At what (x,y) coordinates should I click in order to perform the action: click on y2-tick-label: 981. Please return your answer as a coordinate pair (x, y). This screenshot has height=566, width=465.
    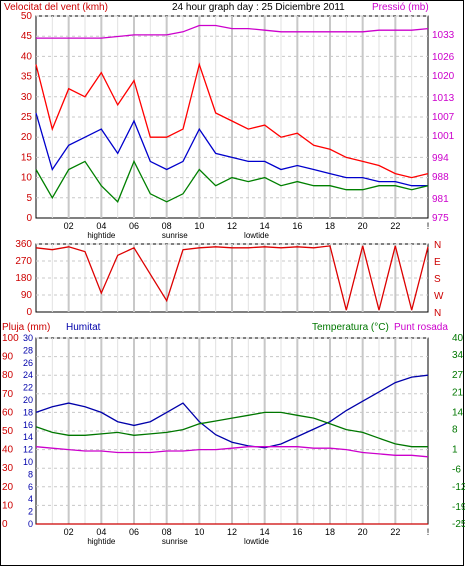
    Looking at the image, I should click on (440, 199).